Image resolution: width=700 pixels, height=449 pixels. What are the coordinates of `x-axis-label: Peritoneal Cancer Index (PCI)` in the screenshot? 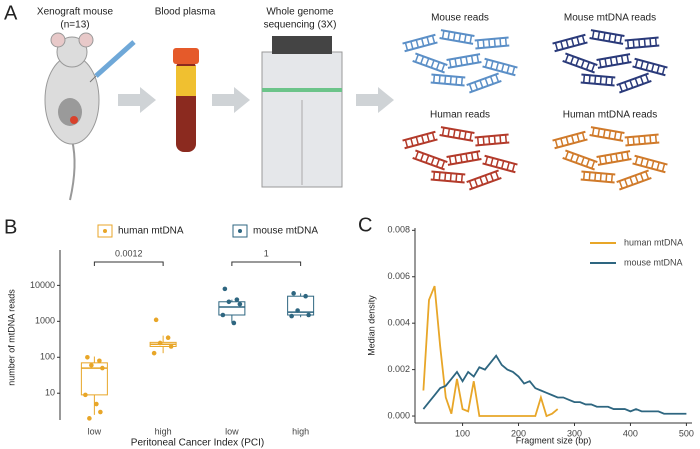 It's located at (197, 443).